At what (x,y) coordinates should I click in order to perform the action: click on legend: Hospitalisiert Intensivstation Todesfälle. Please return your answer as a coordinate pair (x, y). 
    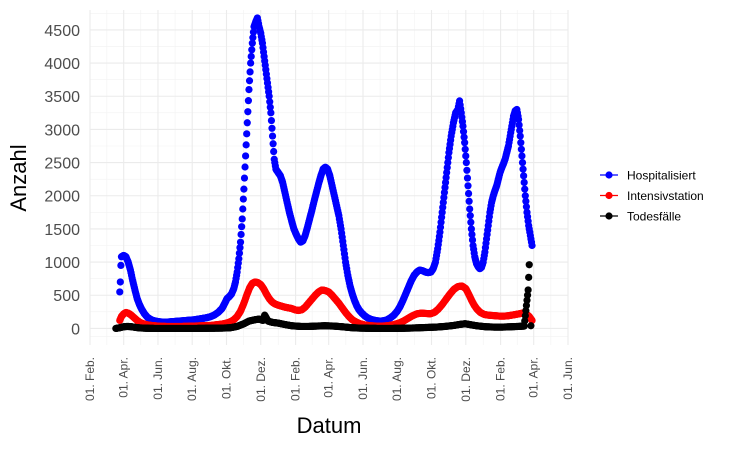
    Looking at the image, I should click on (652, 196).